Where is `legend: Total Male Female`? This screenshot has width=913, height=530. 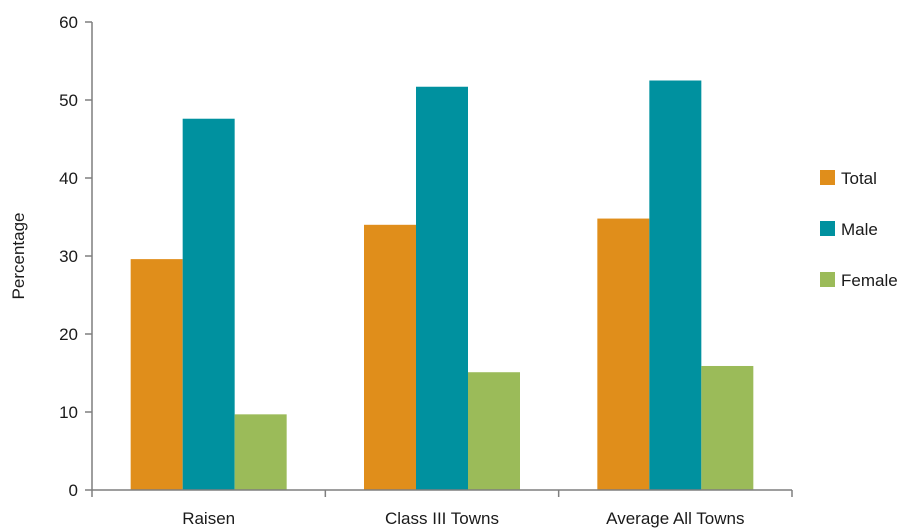
legend: Total Male Female is located at coordinates (859, 229).